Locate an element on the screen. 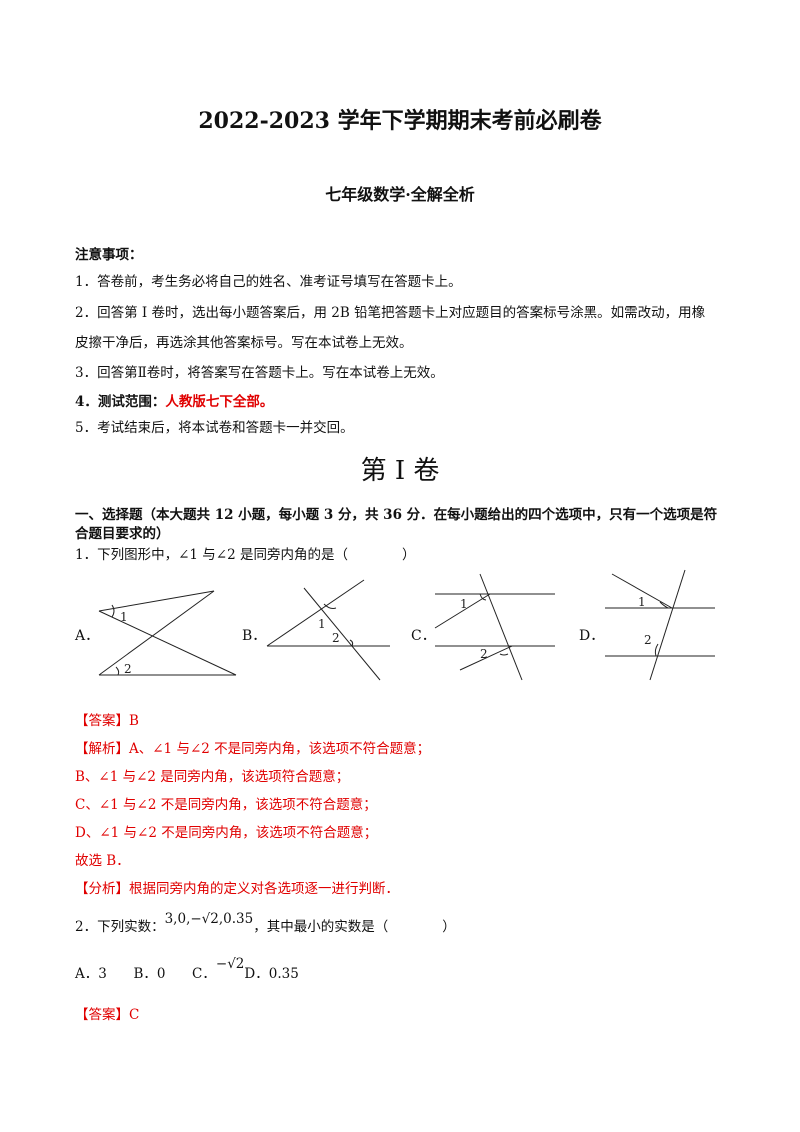 Image resolution: width=800 pixels, height=1132 pixels. q1-option-c-label: C． is located at coordinates (423, 636).